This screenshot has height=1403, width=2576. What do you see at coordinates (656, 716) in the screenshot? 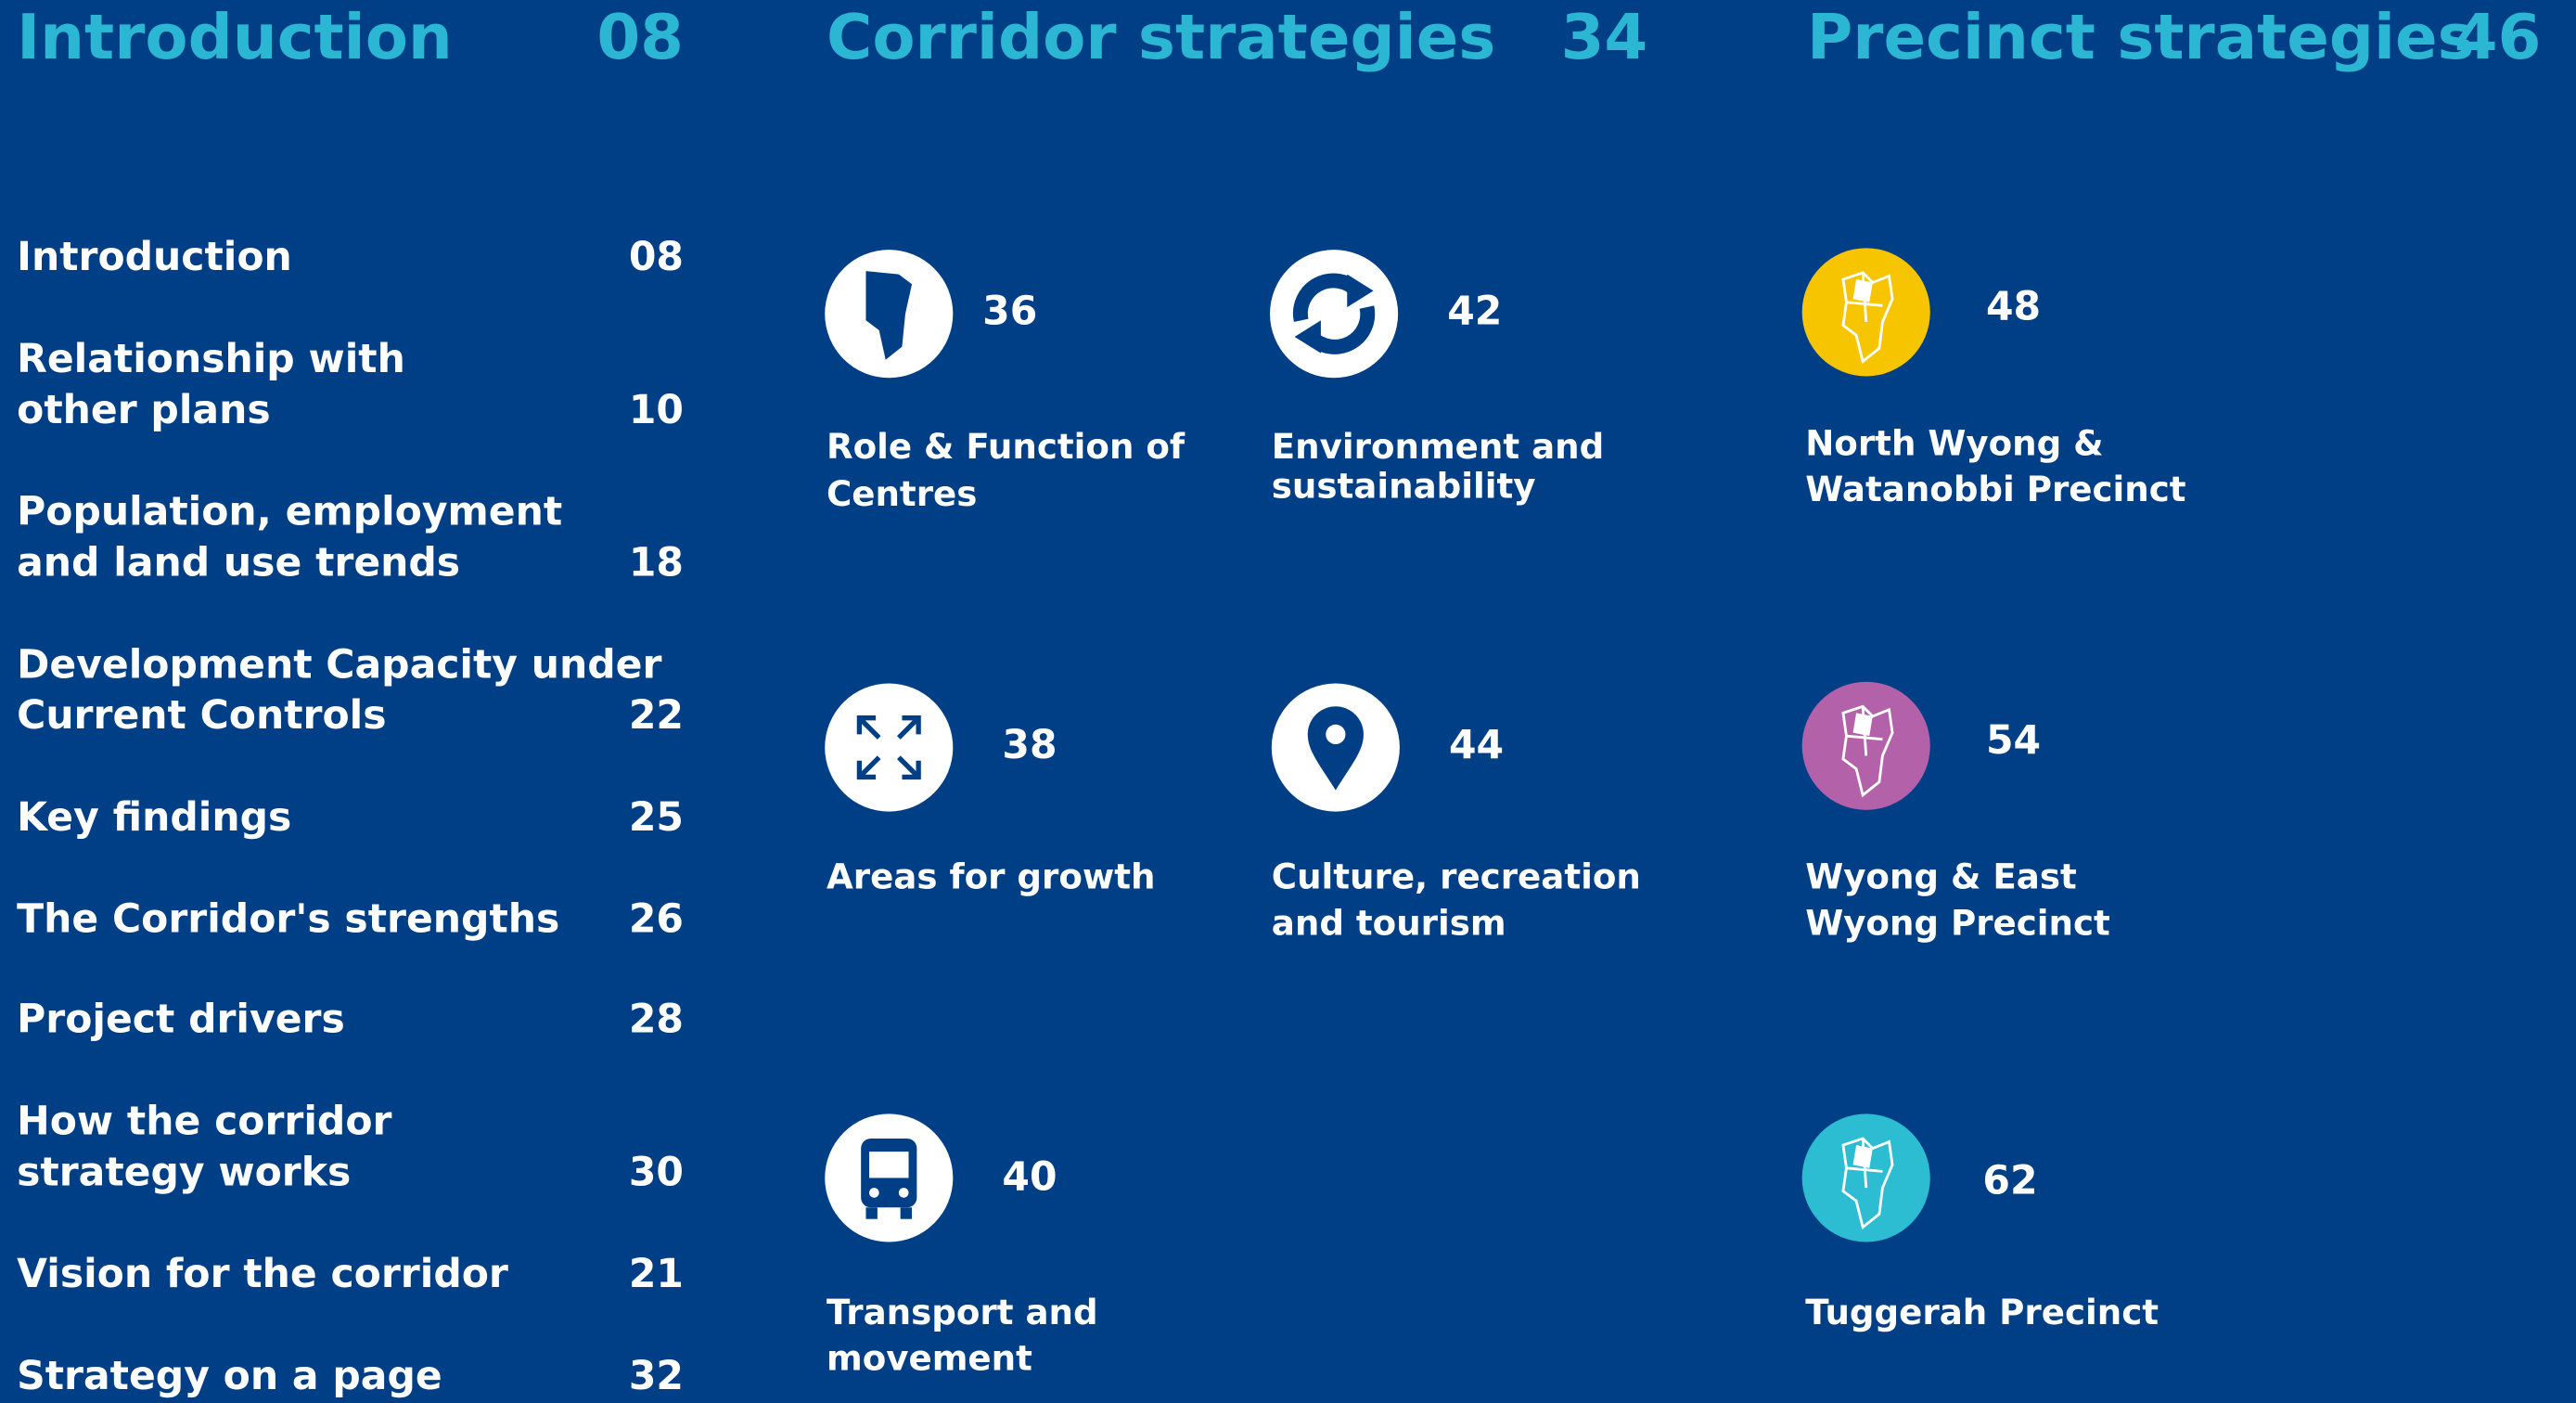
I see `toc-item-page: 22` at bounding box center [656, 716].